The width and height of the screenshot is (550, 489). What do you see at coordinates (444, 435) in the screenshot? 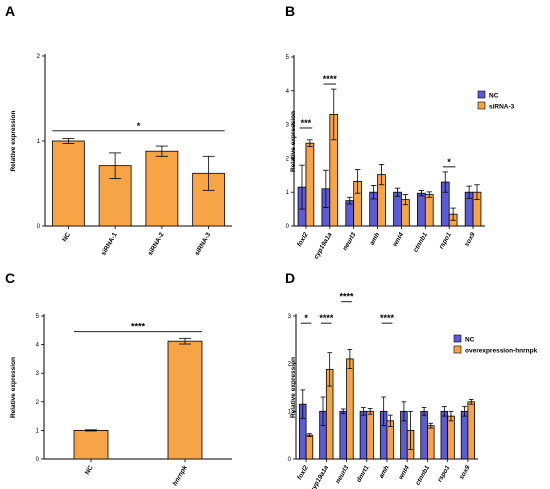
I see `bar-d-nc-rspo1` at bounding box center [444, 435].